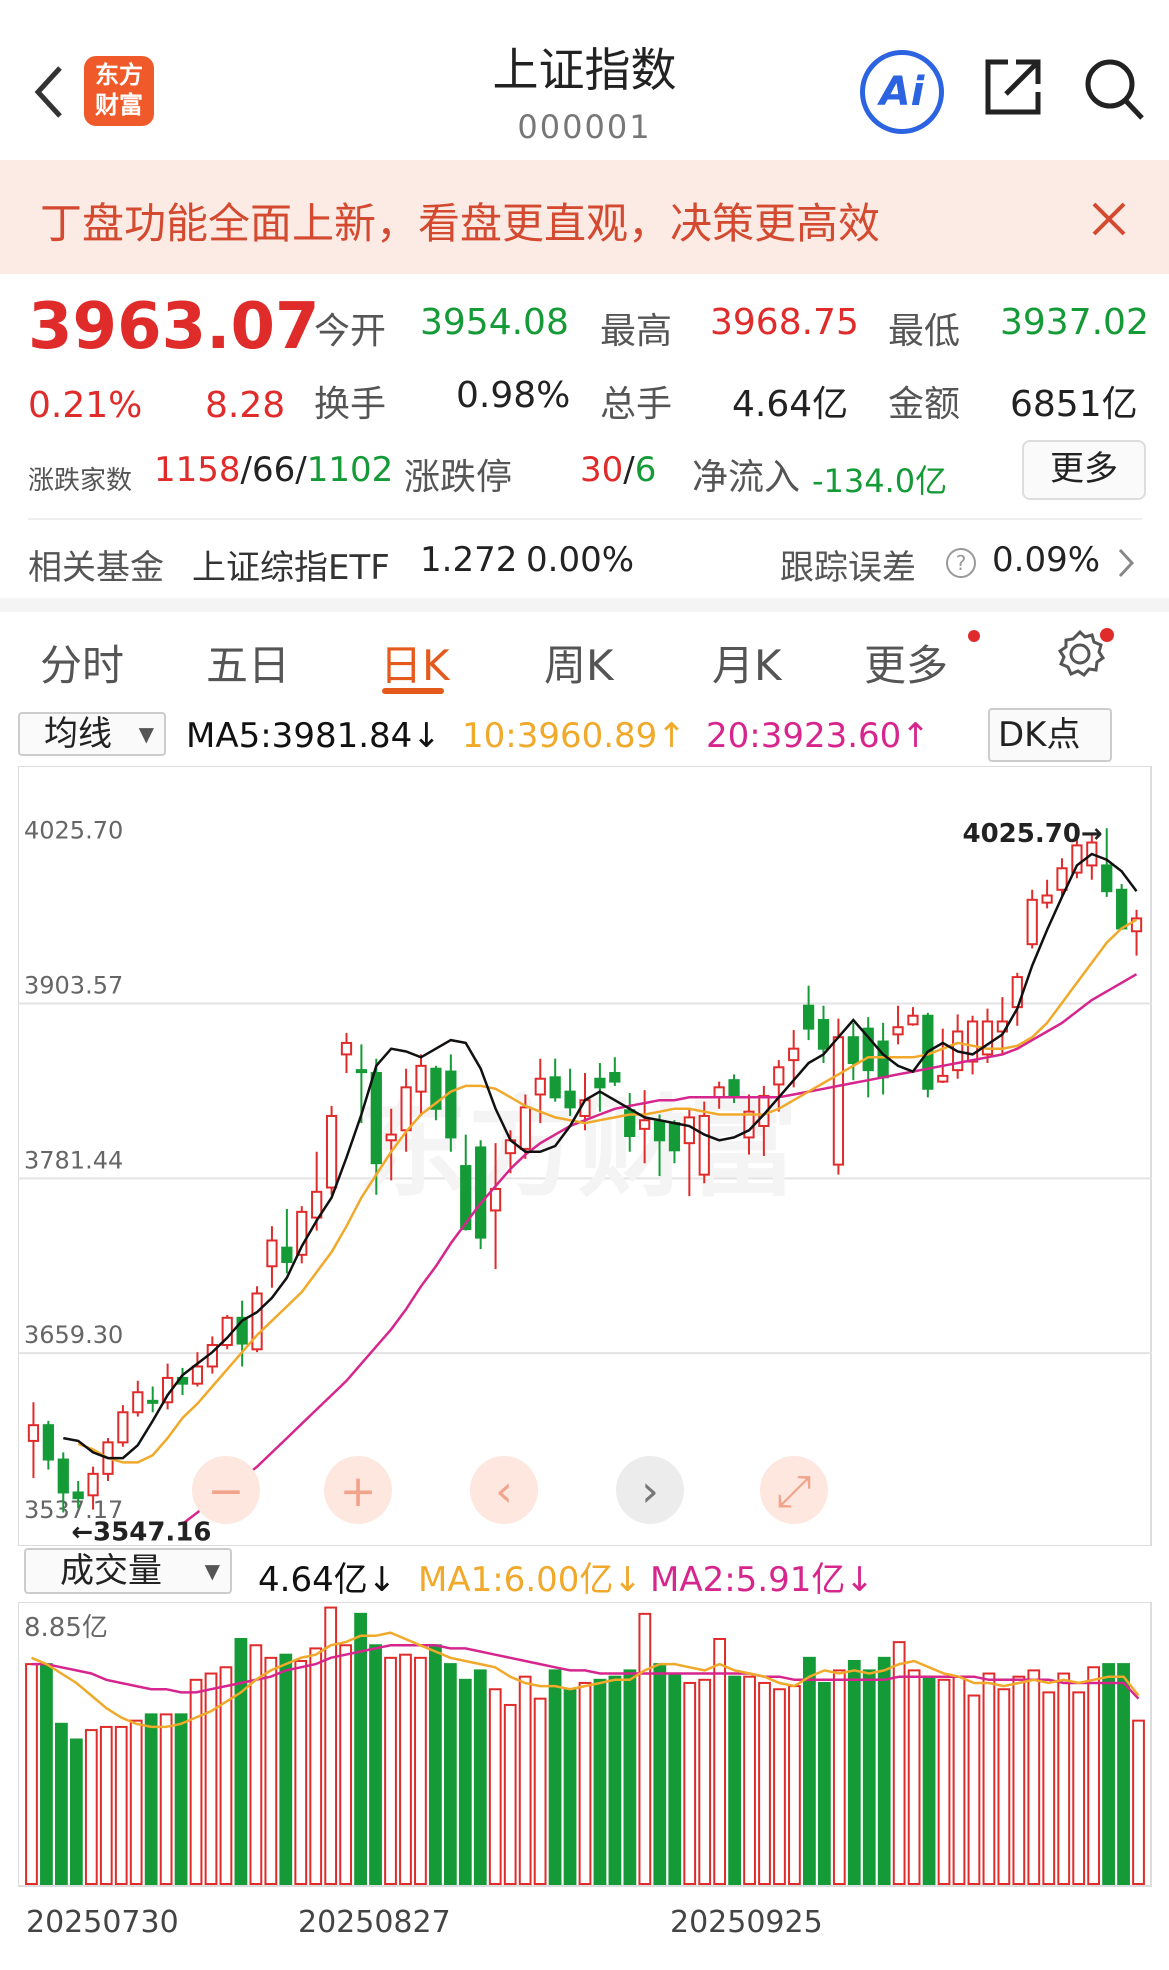 Image resolution: width=1169 pixels, height=1970 pixels. Describe the element at coordinates (350, 404) in the screenshot. I see `turnover-label: 换手` at that location.